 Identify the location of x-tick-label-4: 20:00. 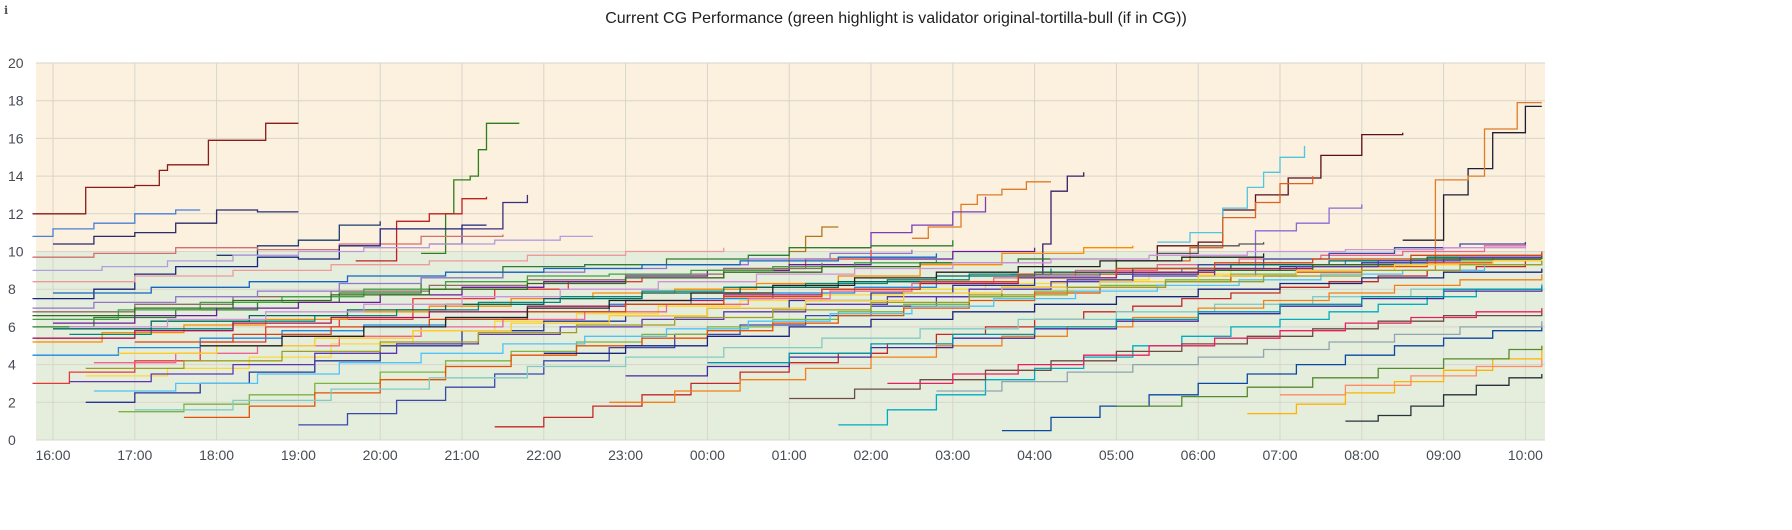
(380, 455).